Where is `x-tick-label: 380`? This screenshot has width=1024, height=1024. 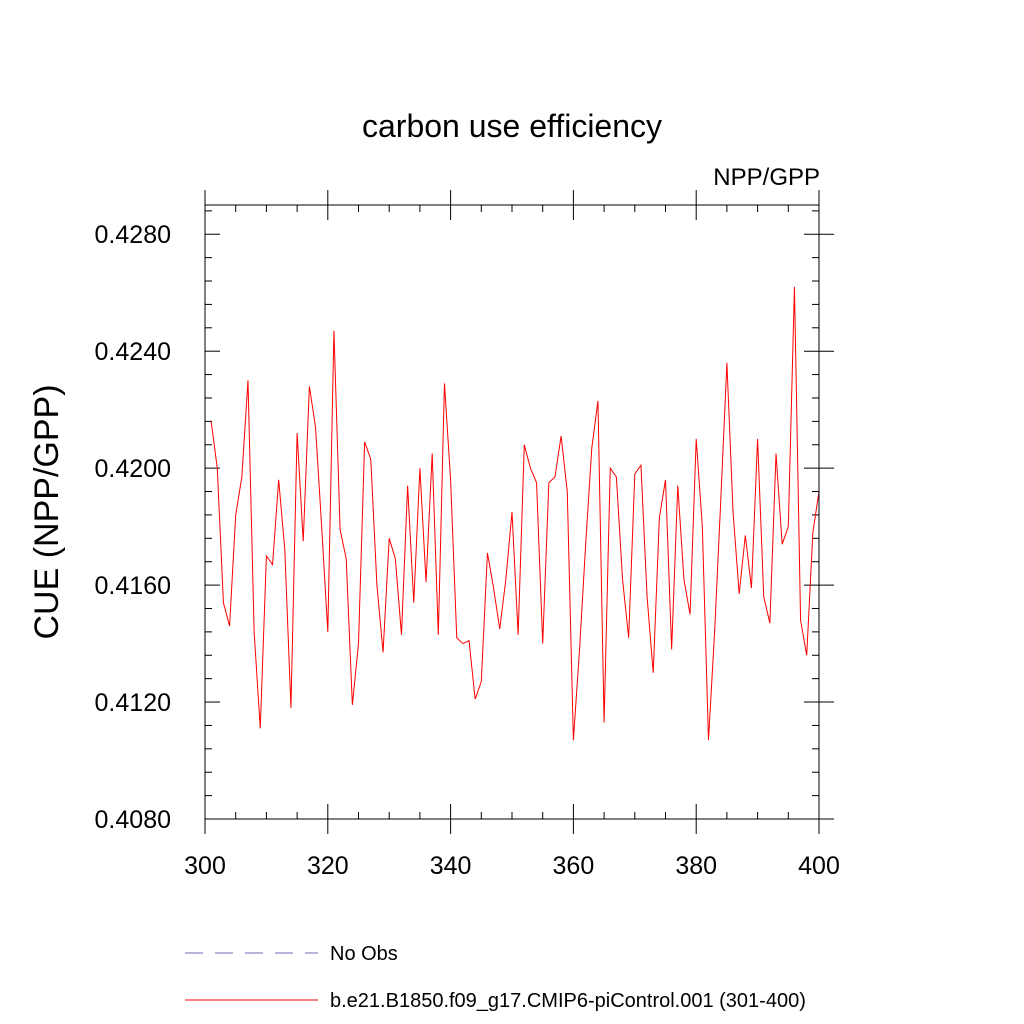
x-tick-label: 380 is located at coordinates (696, 866).